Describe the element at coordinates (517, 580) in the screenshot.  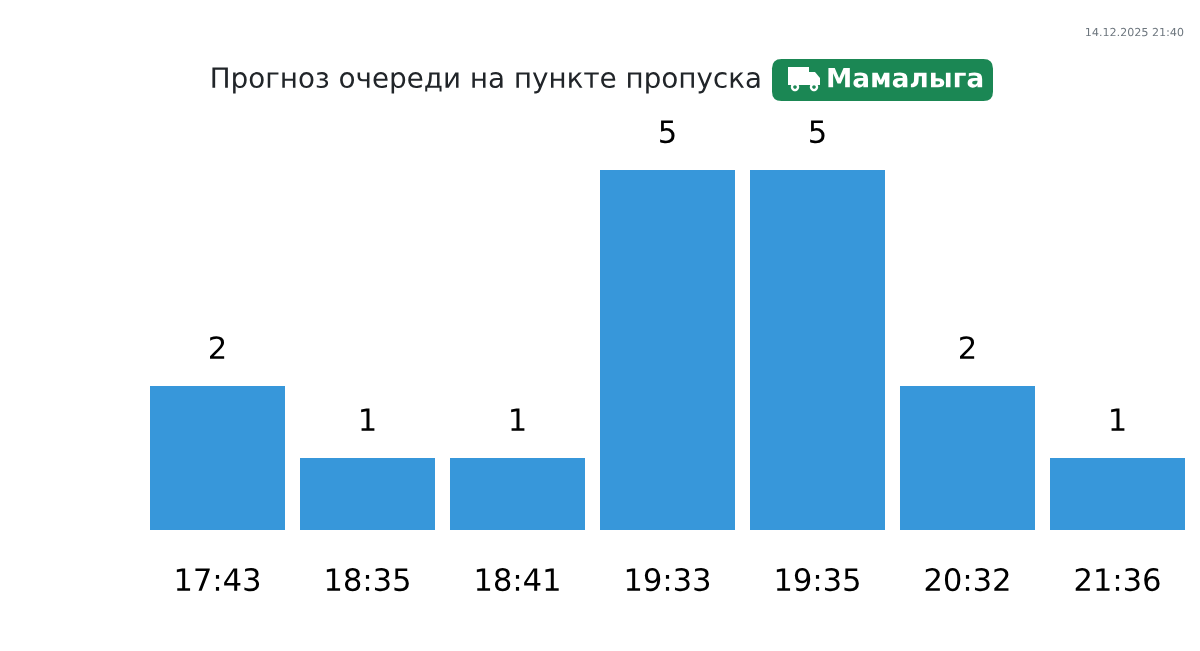
I see `x-tick-label: 18:41` at that location.